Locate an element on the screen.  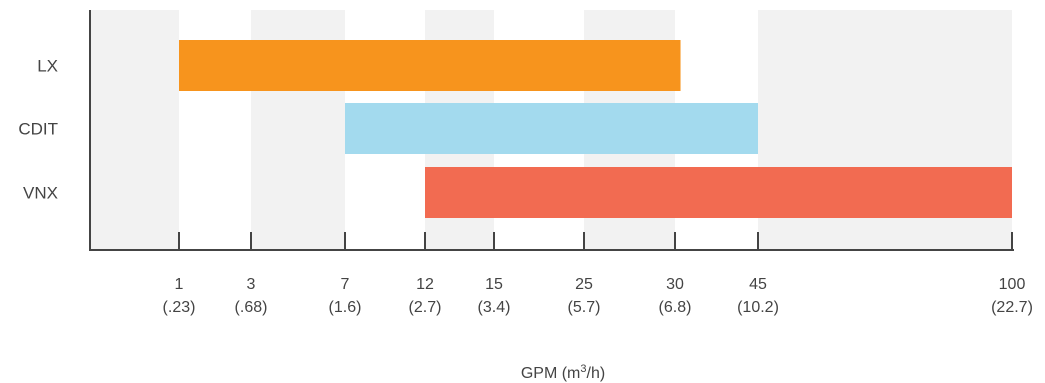
tick-label-100: 100 is located at coordinates (1012, 284).